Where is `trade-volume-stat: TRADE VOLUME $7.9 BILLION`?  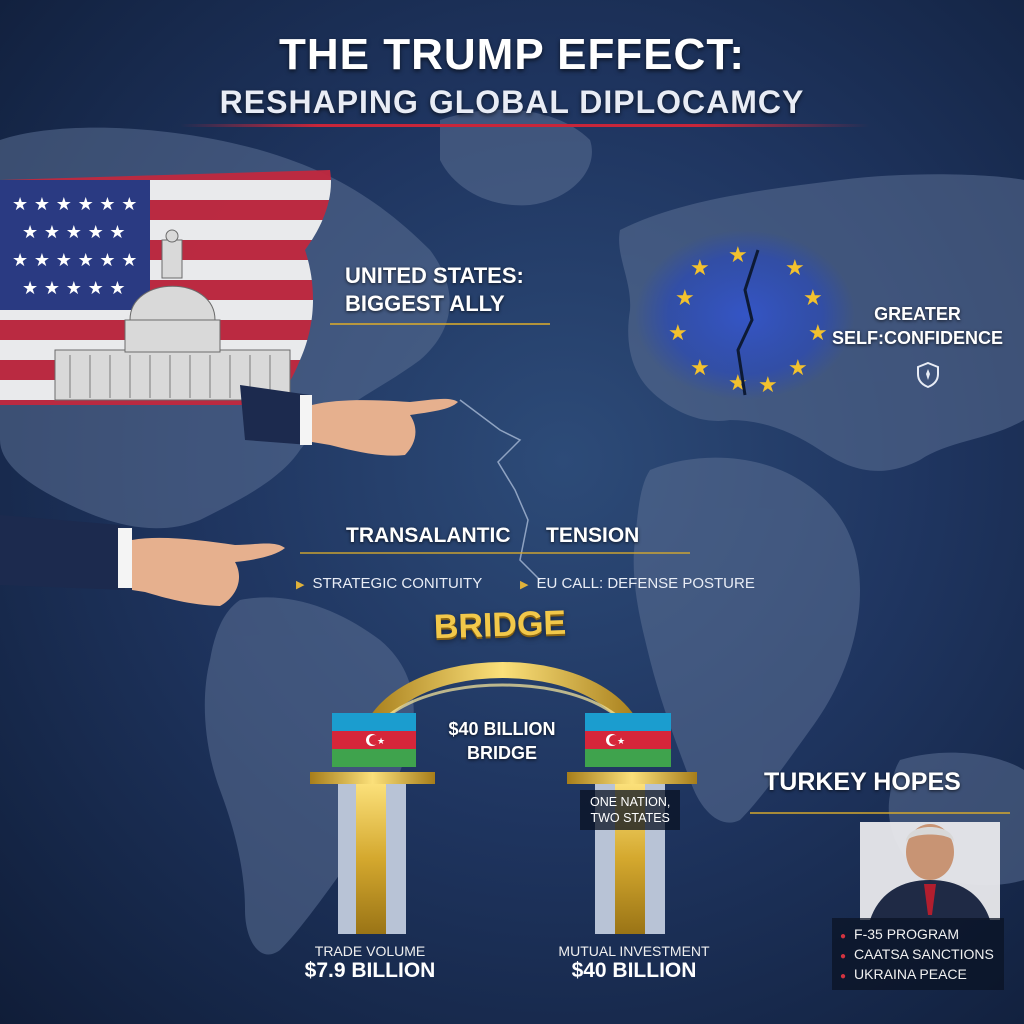 trade-volume-stat: TRADE VOLUME $7.9 BILLION is located at coordinates (370, 963).